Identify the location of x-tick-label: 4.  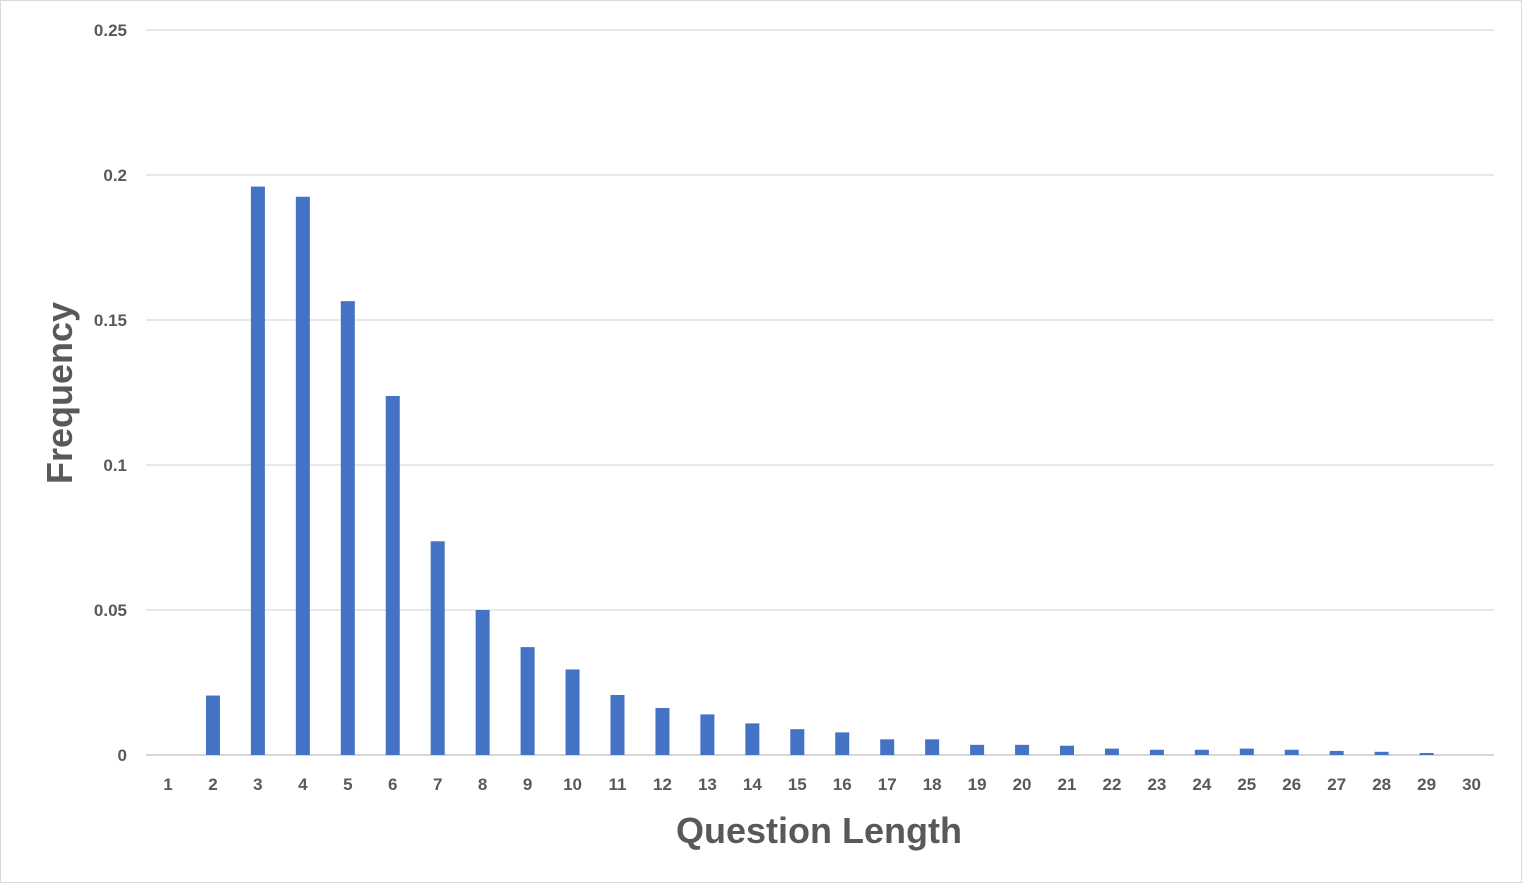
(303, 784).